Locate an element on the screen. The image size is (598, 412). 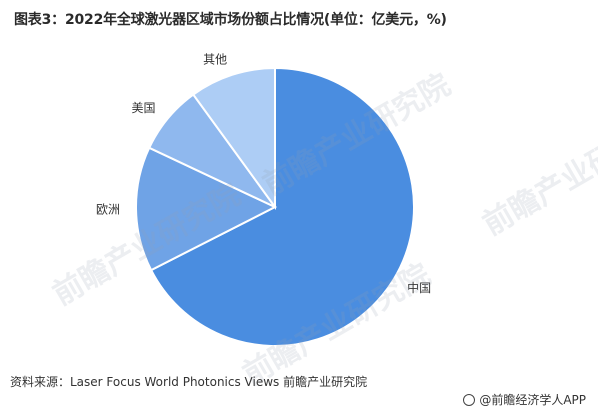
pie-label-1: 欧洲 is located at coordinates (108, 209).